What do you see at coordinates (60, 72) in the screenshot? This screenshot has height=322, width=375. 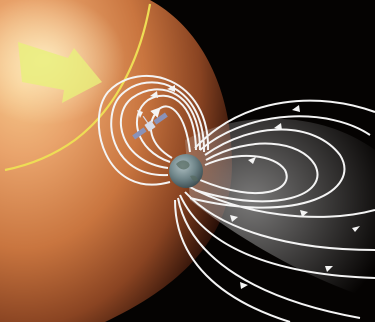 I see `solar-wind-arrow-icon` at bounding box center [60, 72].